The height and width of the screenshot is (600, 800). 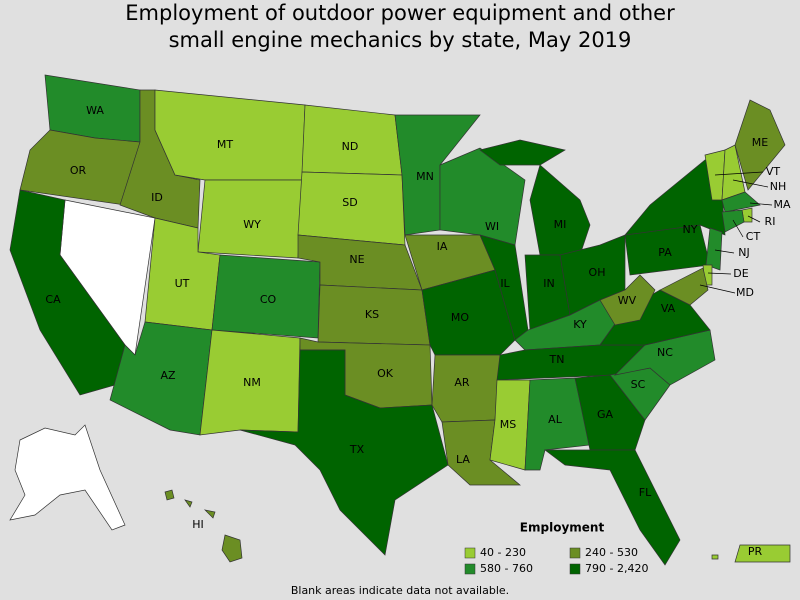 What do you see at coordinates (557, 359) in the screenshot?
I see `state-label: TN` at bounding box center [557, 359].